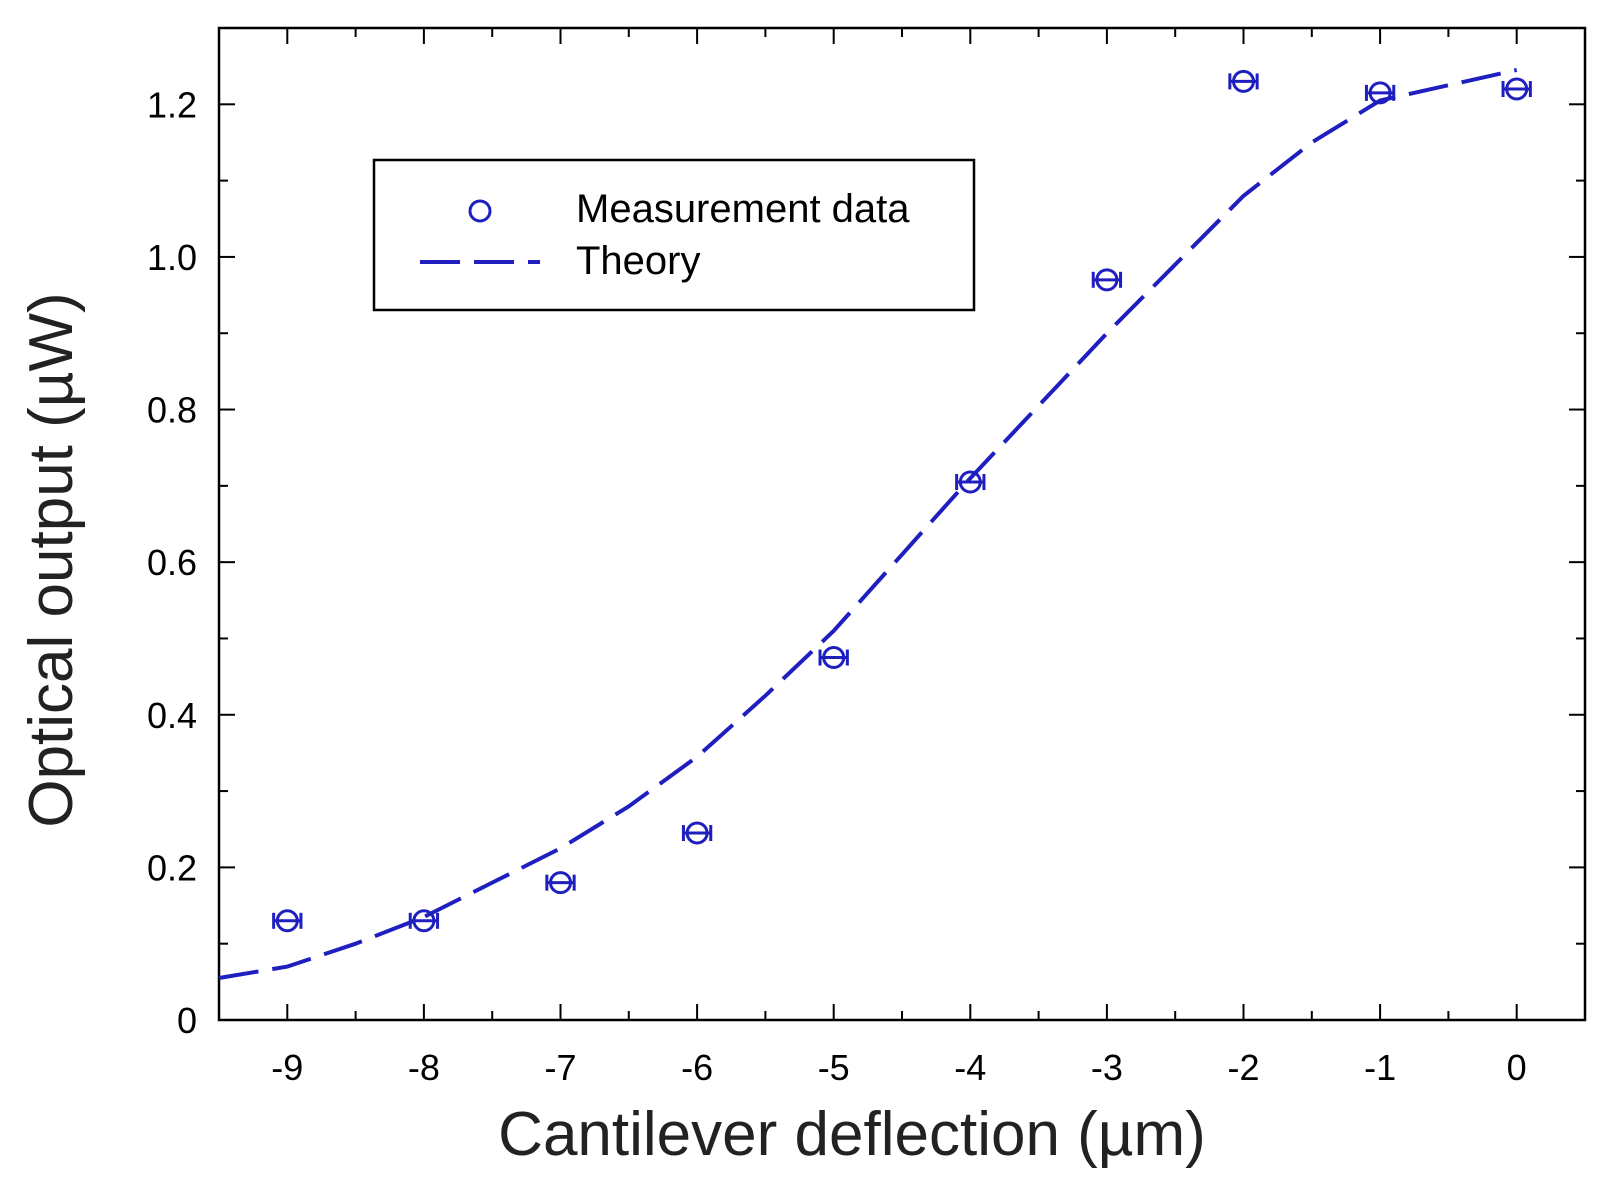  What do you see at coordinates (172, 562) in the screenshot?
I see `y-tick-label: 0.6` at bounding box center [172, 562].